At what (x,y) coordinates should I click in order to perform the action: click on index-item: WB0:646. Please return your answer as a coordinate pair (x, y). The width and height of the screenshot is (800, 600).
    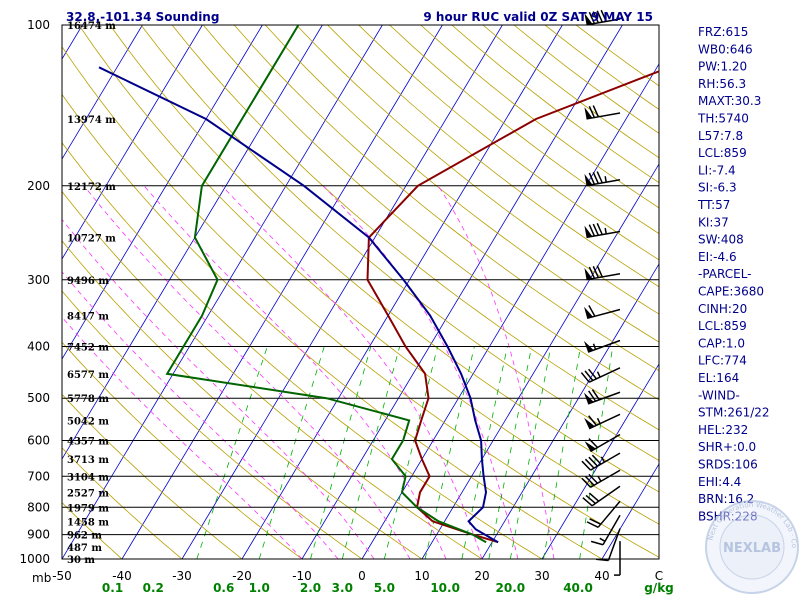
    Looking at the image, I should click on (725, 49).